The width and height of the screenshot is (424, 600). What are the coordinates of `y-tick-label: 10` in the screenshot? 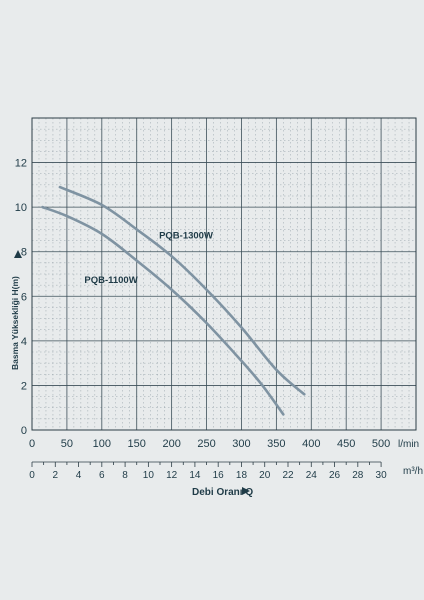 It's located at (21, 208).